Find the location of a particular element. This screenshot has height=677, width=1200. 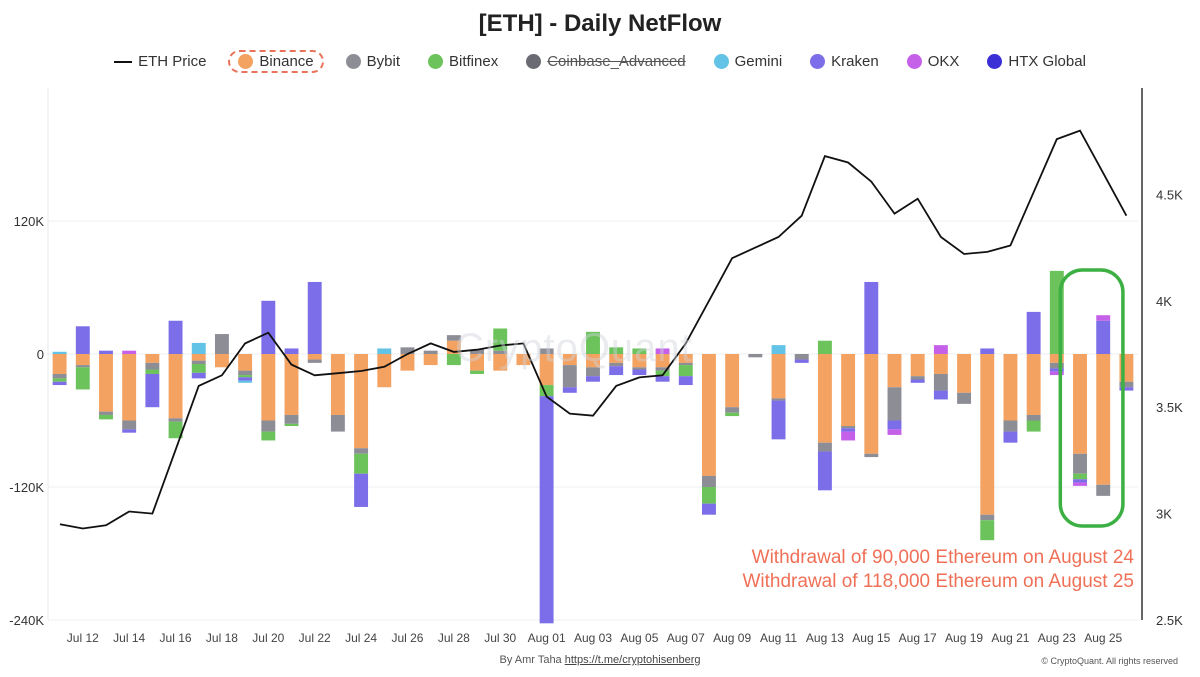

legend-label: HTX Global is located at coordinates (1047, 61).